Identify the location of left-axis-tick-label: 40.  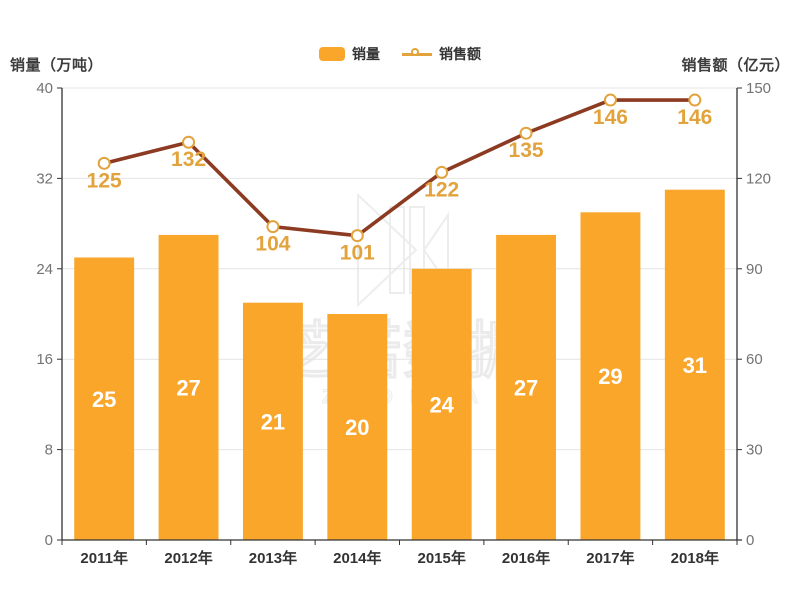
(44, 88).